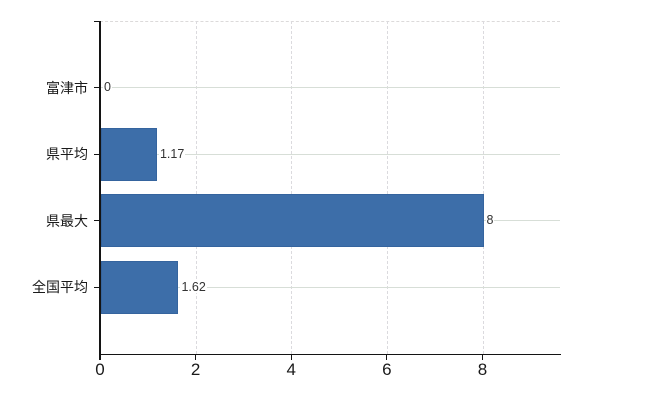  I want to click on x-tick-label: 6, so click(387, 369).